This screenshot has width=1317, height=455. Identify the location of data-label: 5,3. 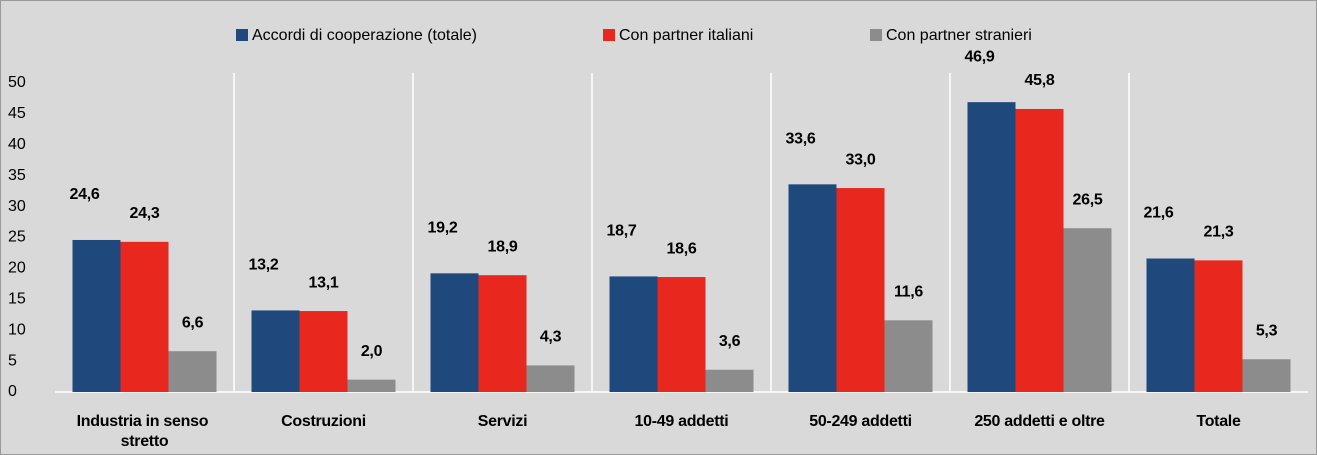
(1267, 330).